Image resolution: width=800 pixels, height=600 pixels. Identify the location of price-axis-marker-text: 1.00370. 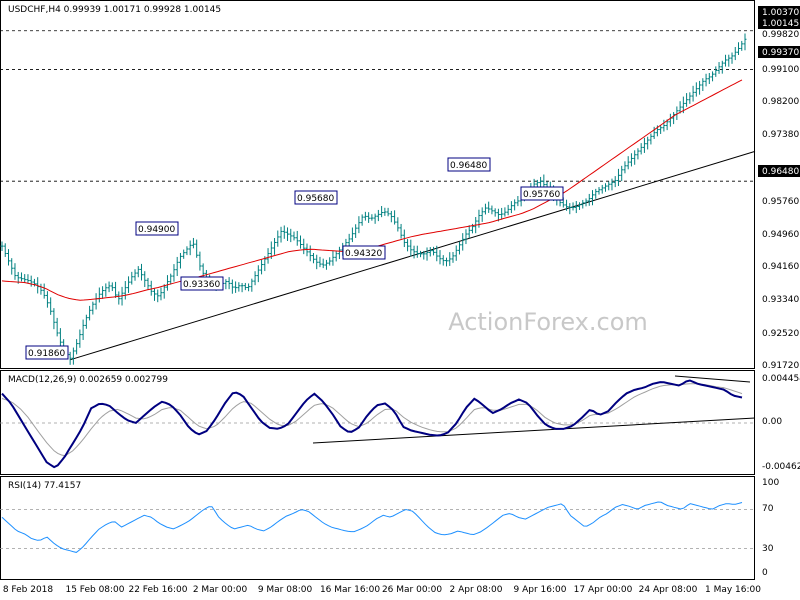
(780, 13).